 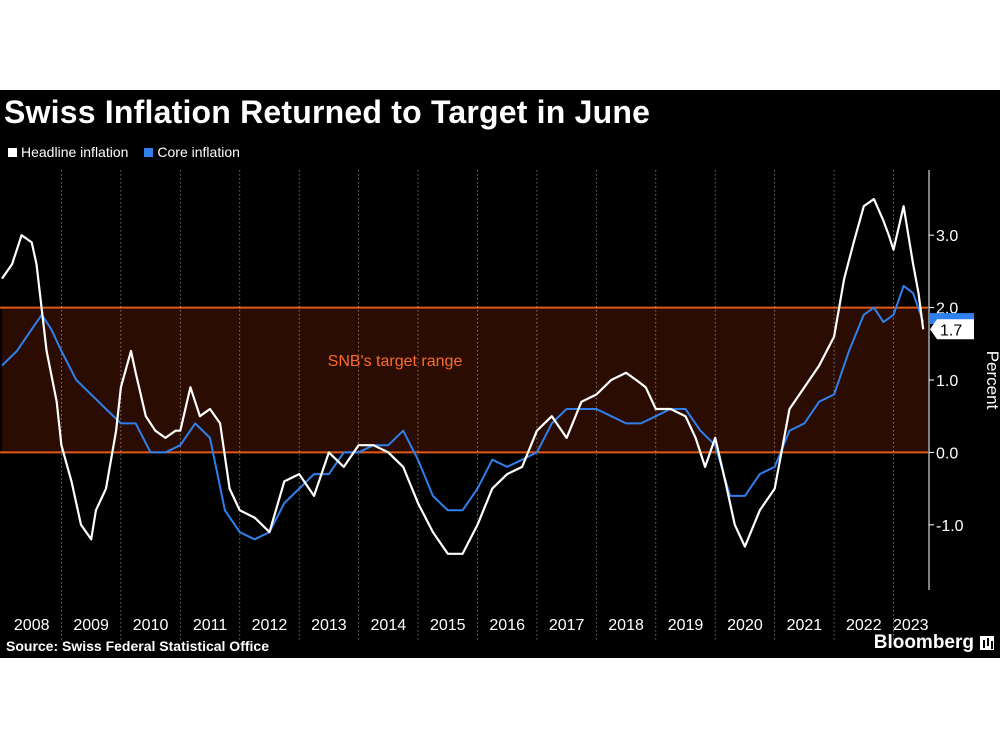 I want to click on x-tick-label: 2012, so click(x=270, y=625).